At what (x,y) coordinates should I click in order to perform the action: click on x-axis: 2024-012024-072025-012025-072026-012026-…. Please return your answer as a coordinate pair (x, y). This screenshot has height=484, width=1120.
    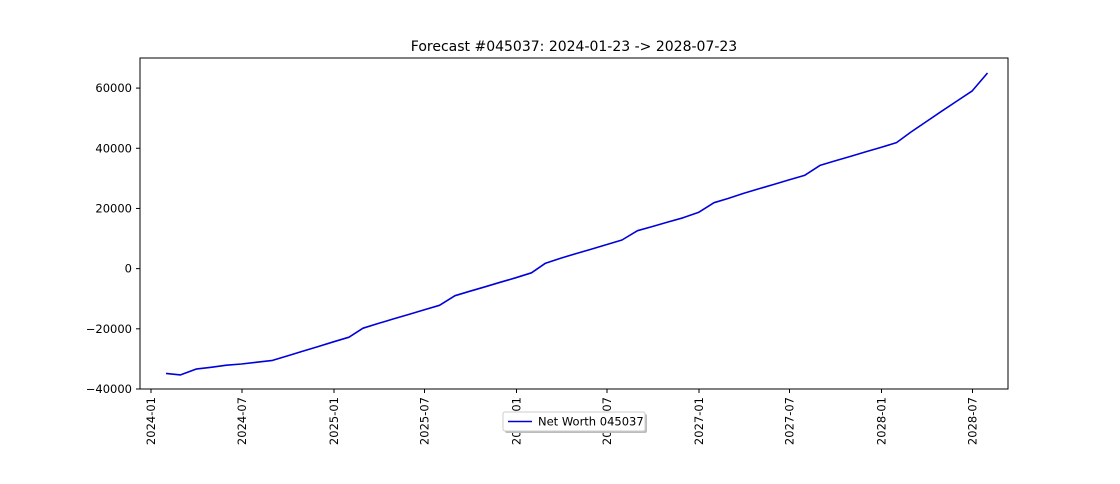
    Looking at the image, I should click on (562, 417).